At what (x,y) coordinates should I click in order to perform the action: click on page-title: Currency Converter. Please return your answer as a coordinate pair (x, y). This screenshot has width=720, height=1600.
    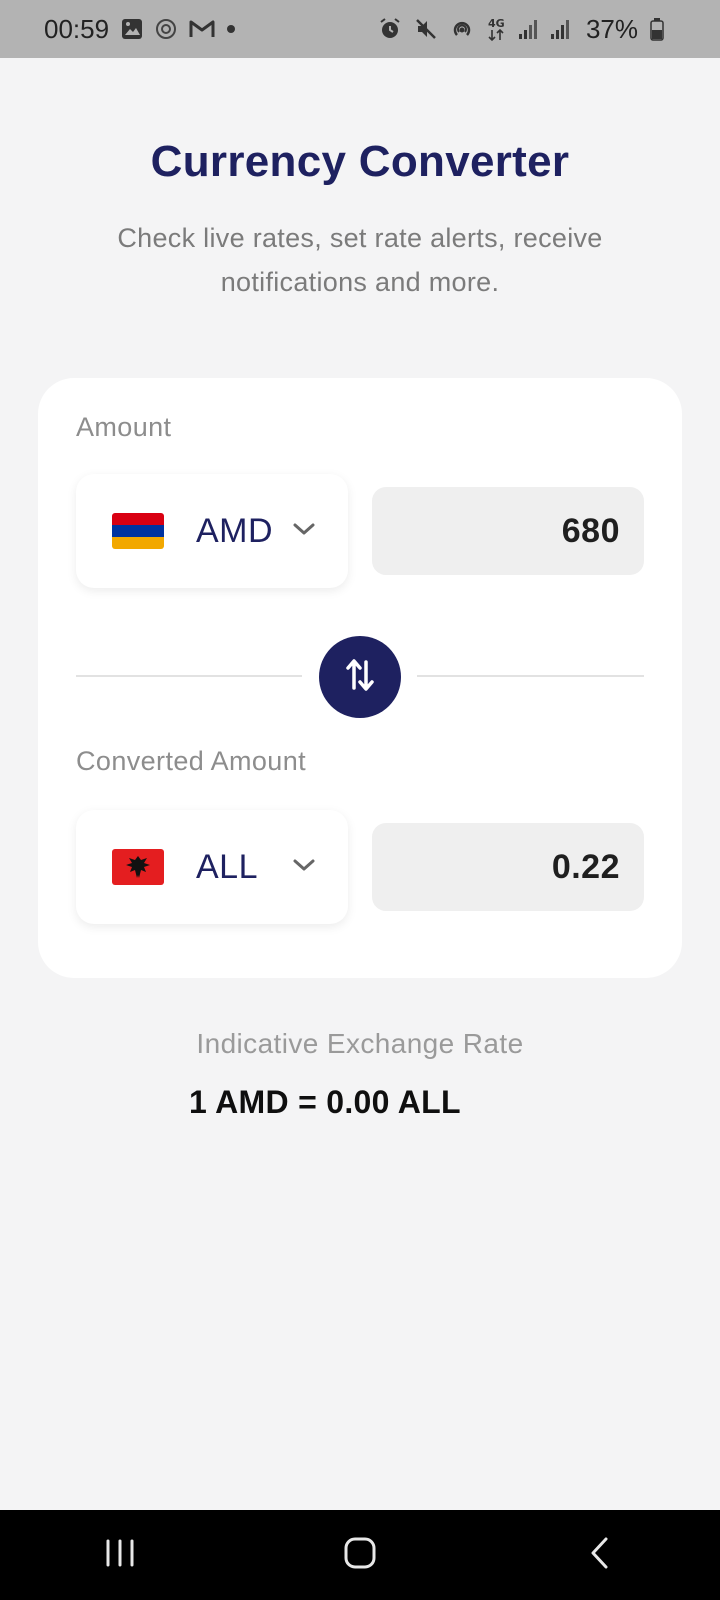
    Looking at the image, I should click on (360, 161).